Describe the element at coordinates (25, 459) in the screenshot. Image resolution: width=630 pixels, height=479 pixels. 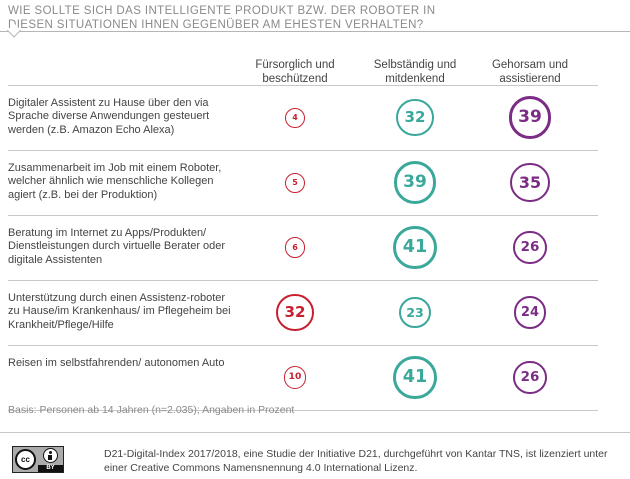
I see `cc-icon: cc` at that location.